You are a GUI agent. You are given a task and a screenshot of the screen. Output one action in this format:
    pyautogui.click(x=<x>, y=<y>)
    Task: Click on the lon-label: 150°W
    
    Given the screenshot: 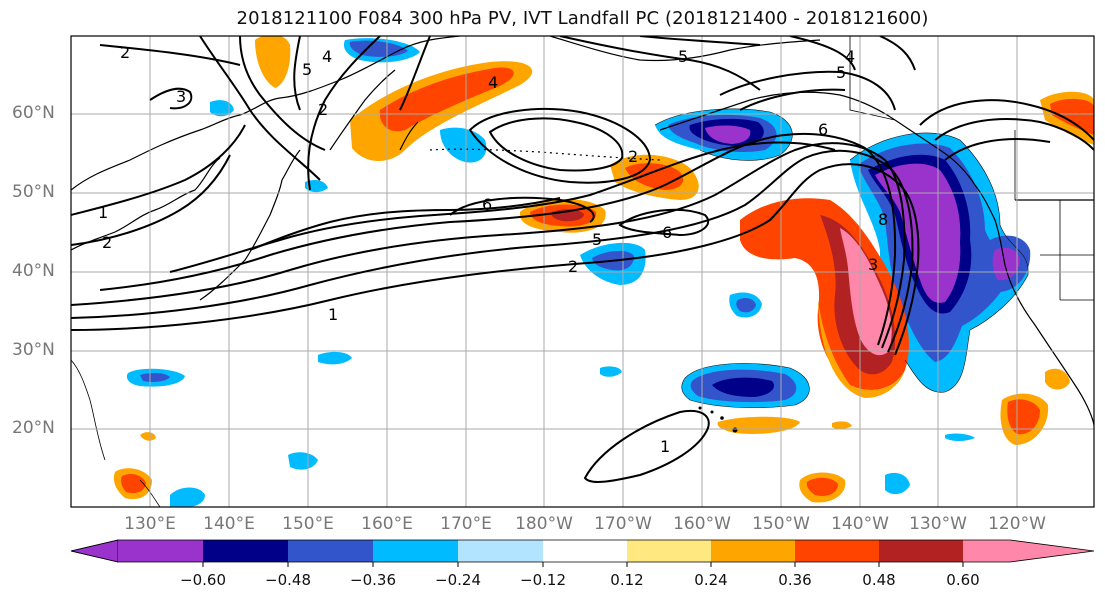 What is the action you would take?
    pyautogui.click(x=781, y=524)
    